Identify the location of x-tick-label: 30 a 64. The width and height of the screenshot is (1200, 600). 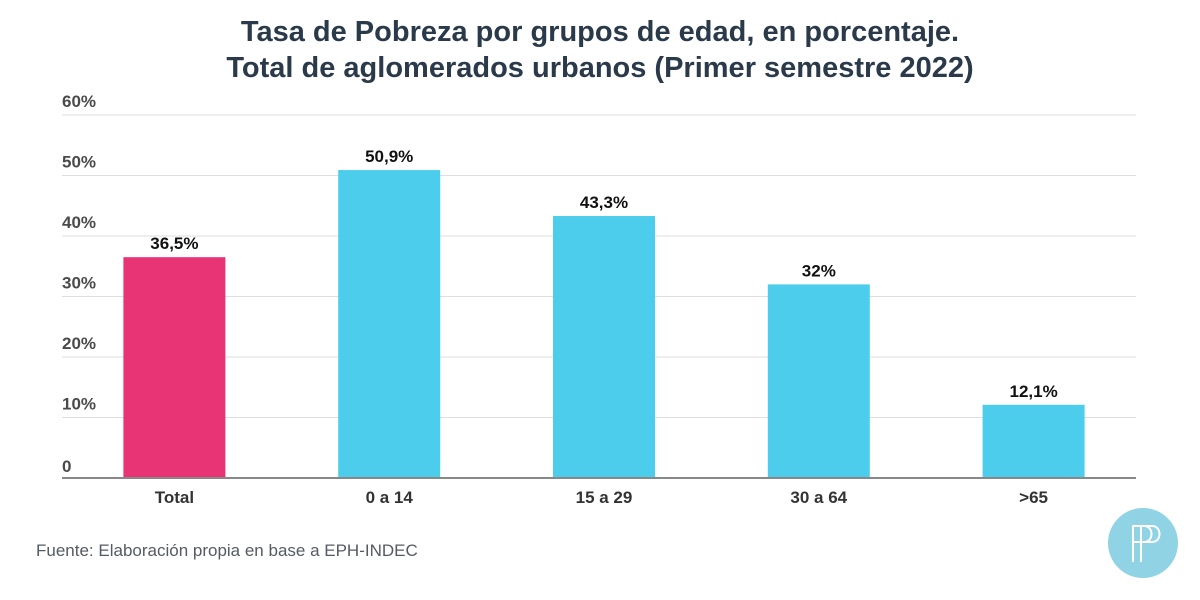
(818, 497).